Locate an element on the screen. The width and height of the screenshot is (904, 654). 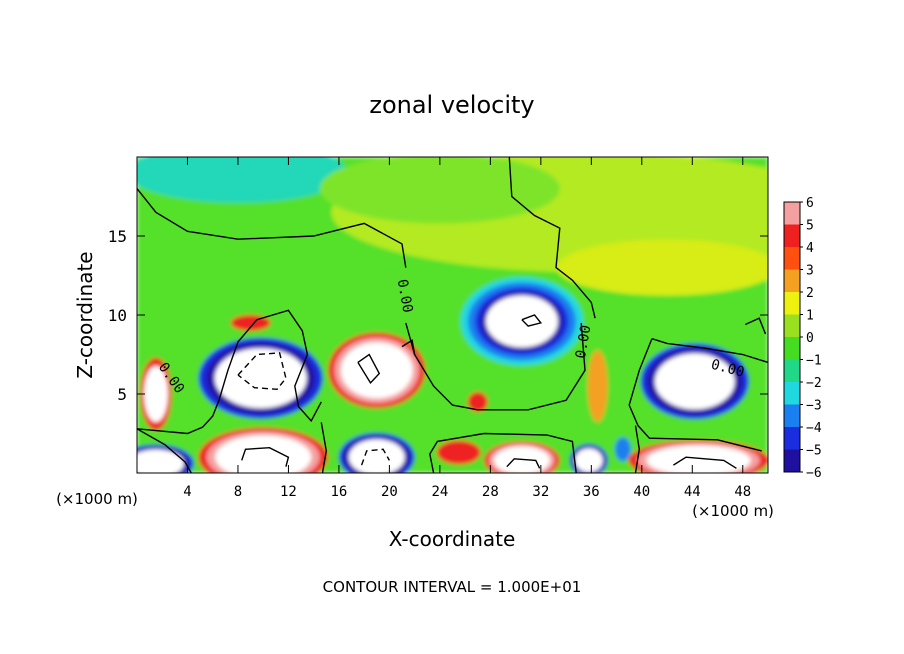
y-tick-label: 15 is located at coordinates (117, 236).